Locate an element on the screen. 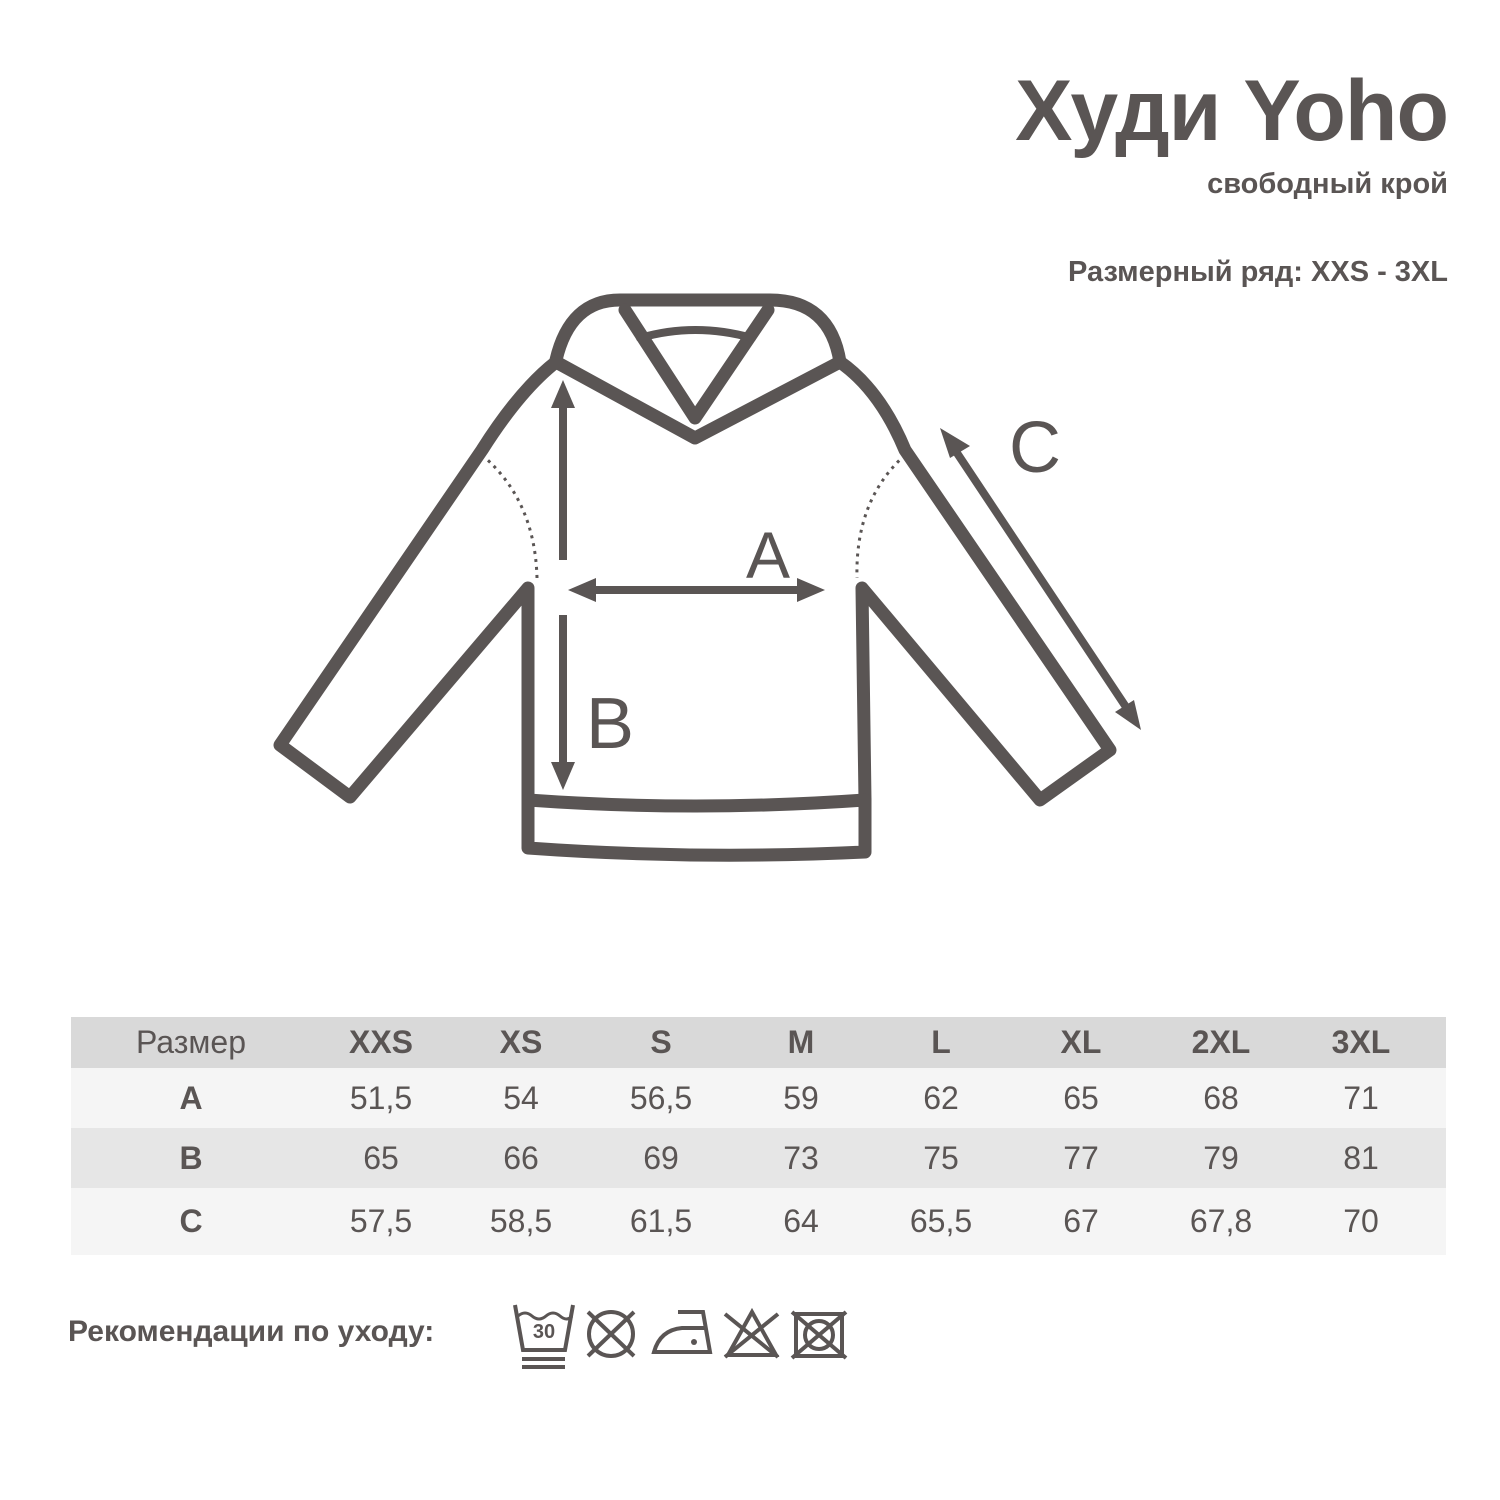 Image resolution: width=1500 pixels, height=1500 pixels. no-tumble-dry-icon is located at coordinates (819, 1335).